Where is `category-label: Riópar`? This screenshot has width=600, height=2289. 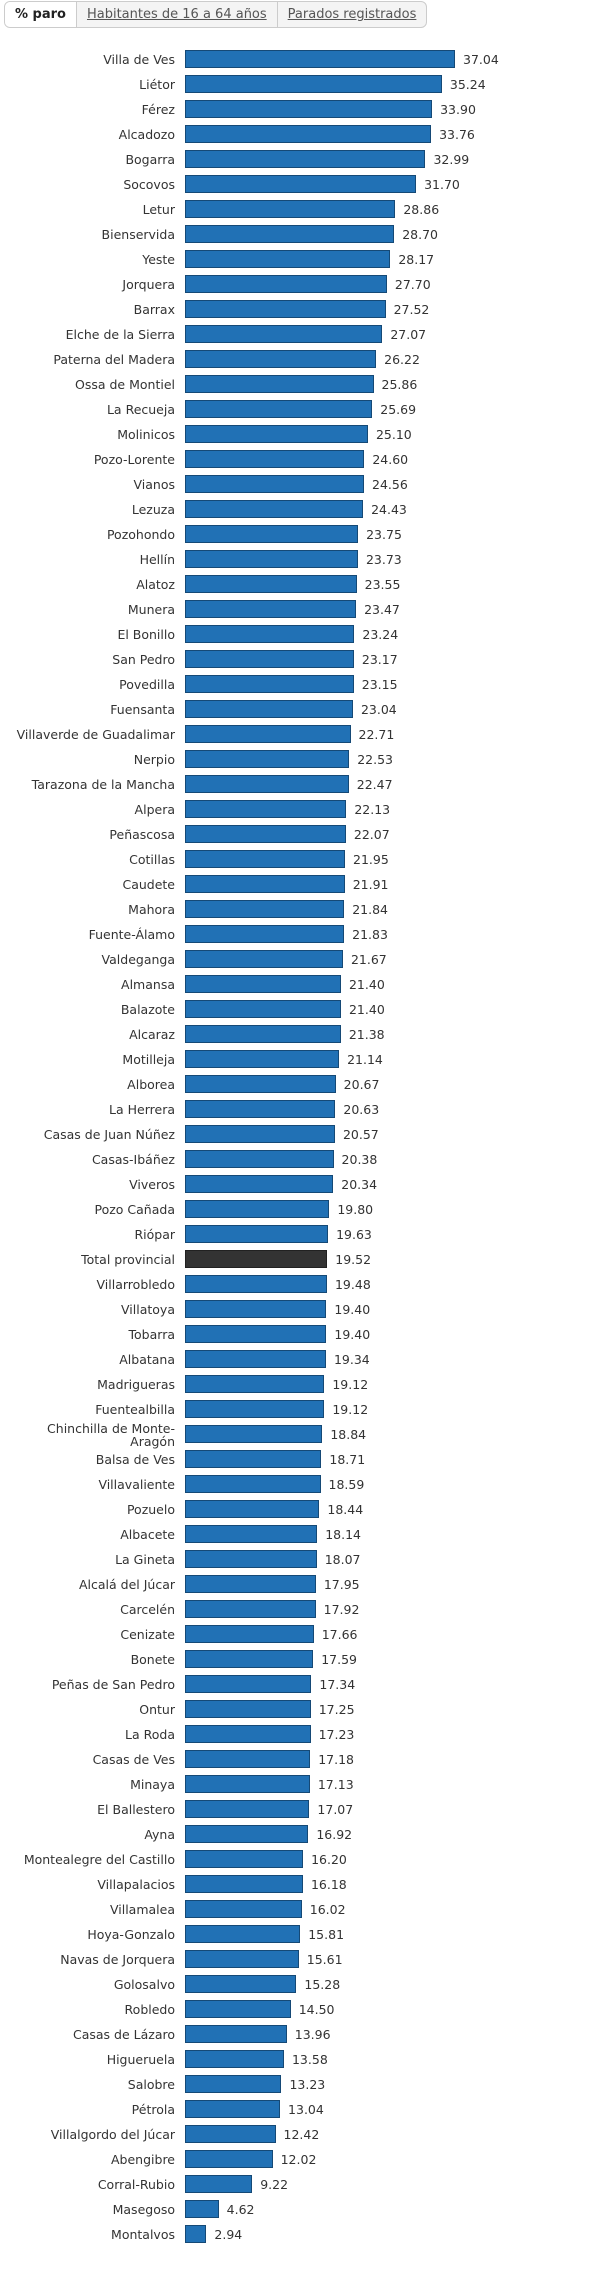
category-label: Riópar is located at coordinates (154, 1234).